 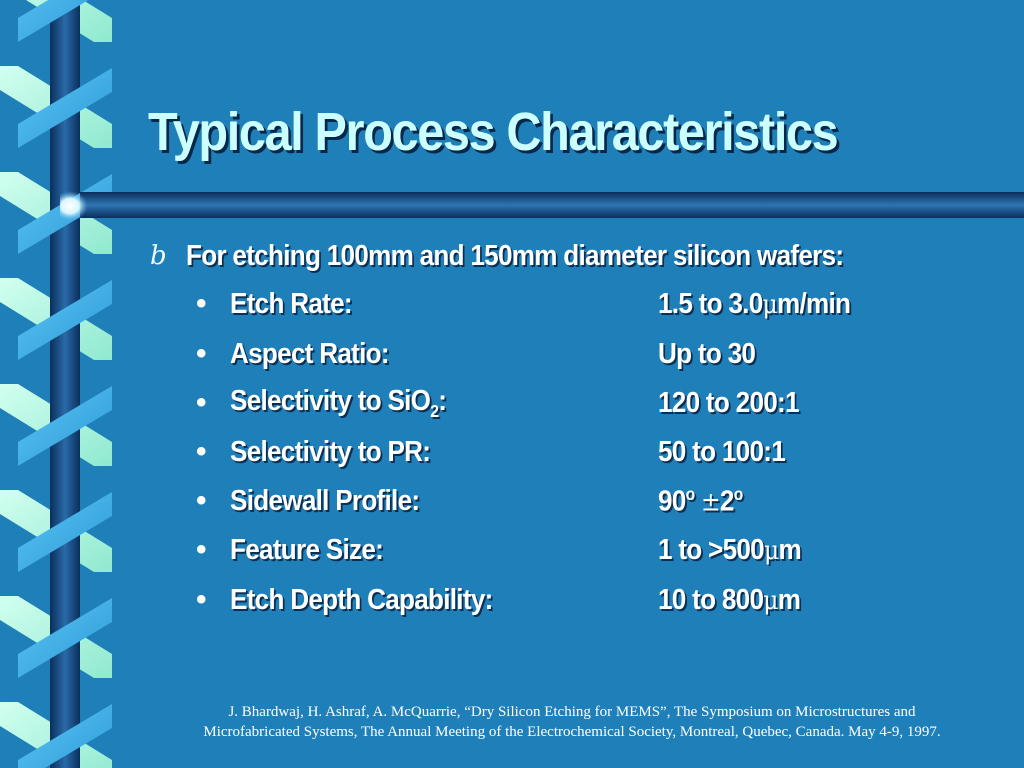 What do you see at coordinates (310, 353) in the screenshot?
I see `item-label: Aspect Ratio:` at bounding box center [310, 353].